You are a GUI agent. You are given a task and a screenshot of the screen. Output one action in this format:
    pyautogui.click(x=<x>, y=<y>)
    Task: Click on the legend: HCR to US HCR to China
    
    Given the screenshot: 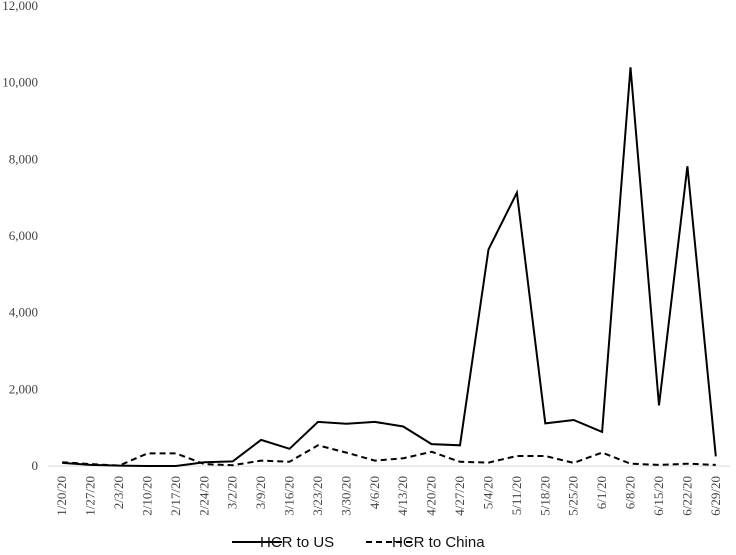 What is the action you would take?
    pyautogui.click(x=358, y=542)
    